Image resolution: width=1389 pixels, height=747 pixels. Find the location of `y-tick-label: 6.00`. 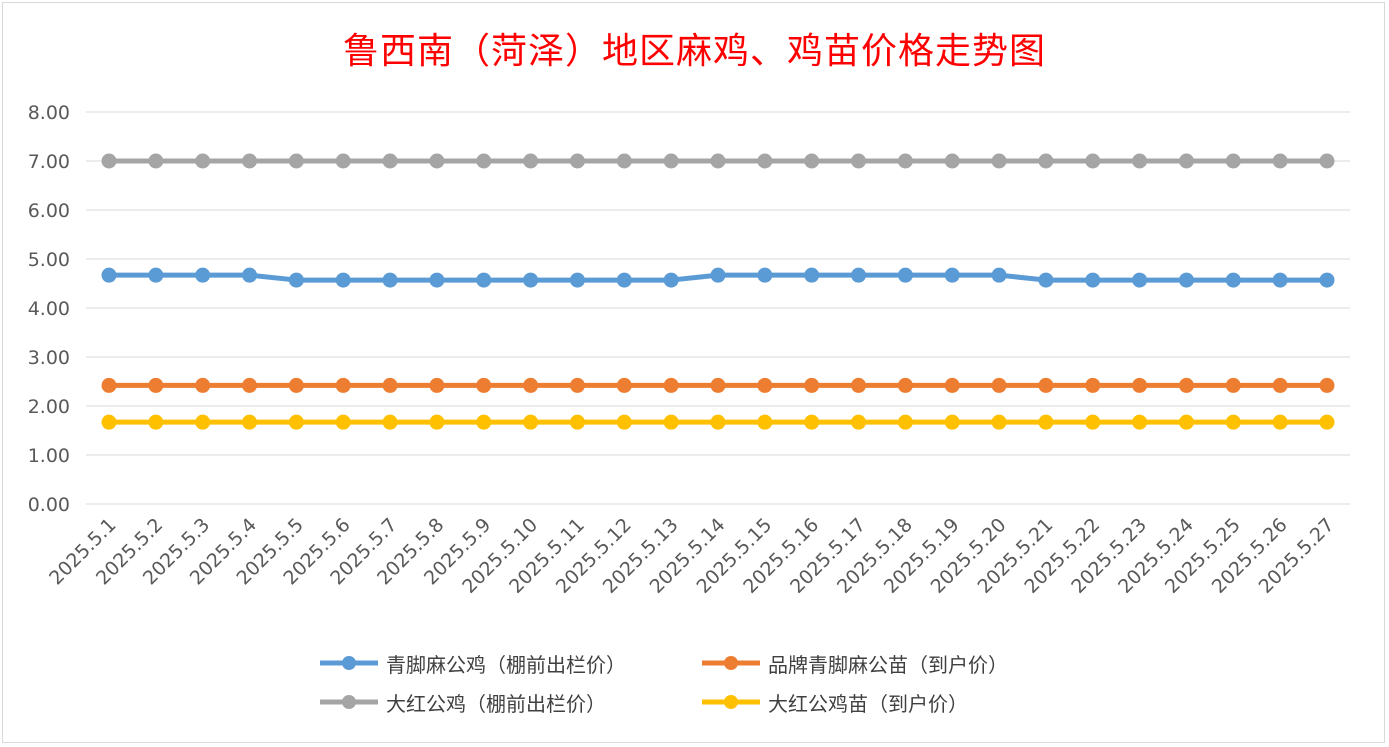

y-tick-label: 6.00 is located at coordinates (49, 211).